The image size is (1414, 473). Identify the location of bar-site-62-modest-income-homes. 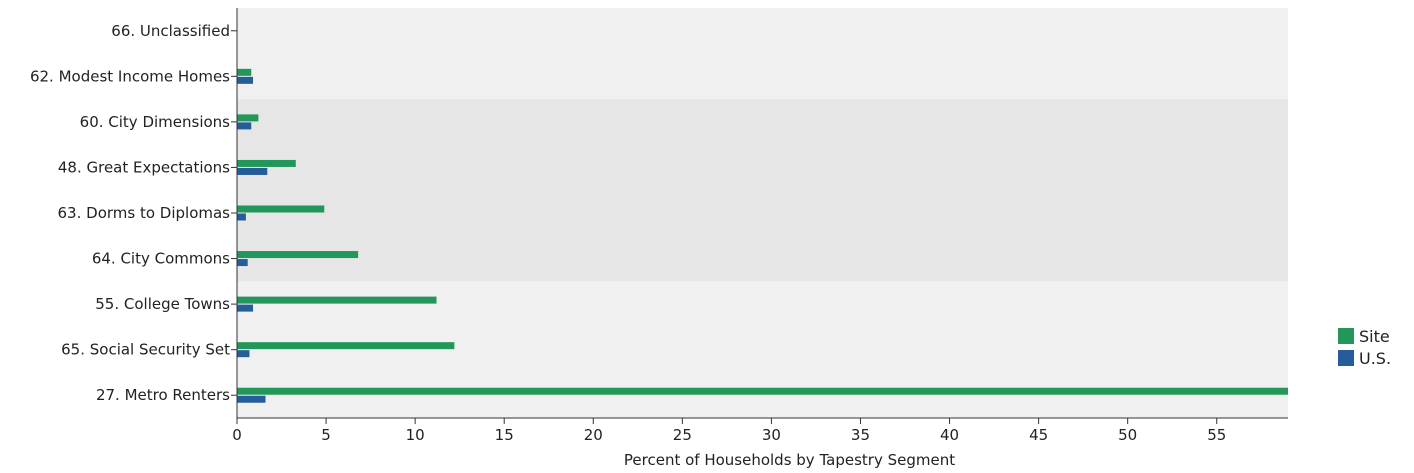
(244, 72).